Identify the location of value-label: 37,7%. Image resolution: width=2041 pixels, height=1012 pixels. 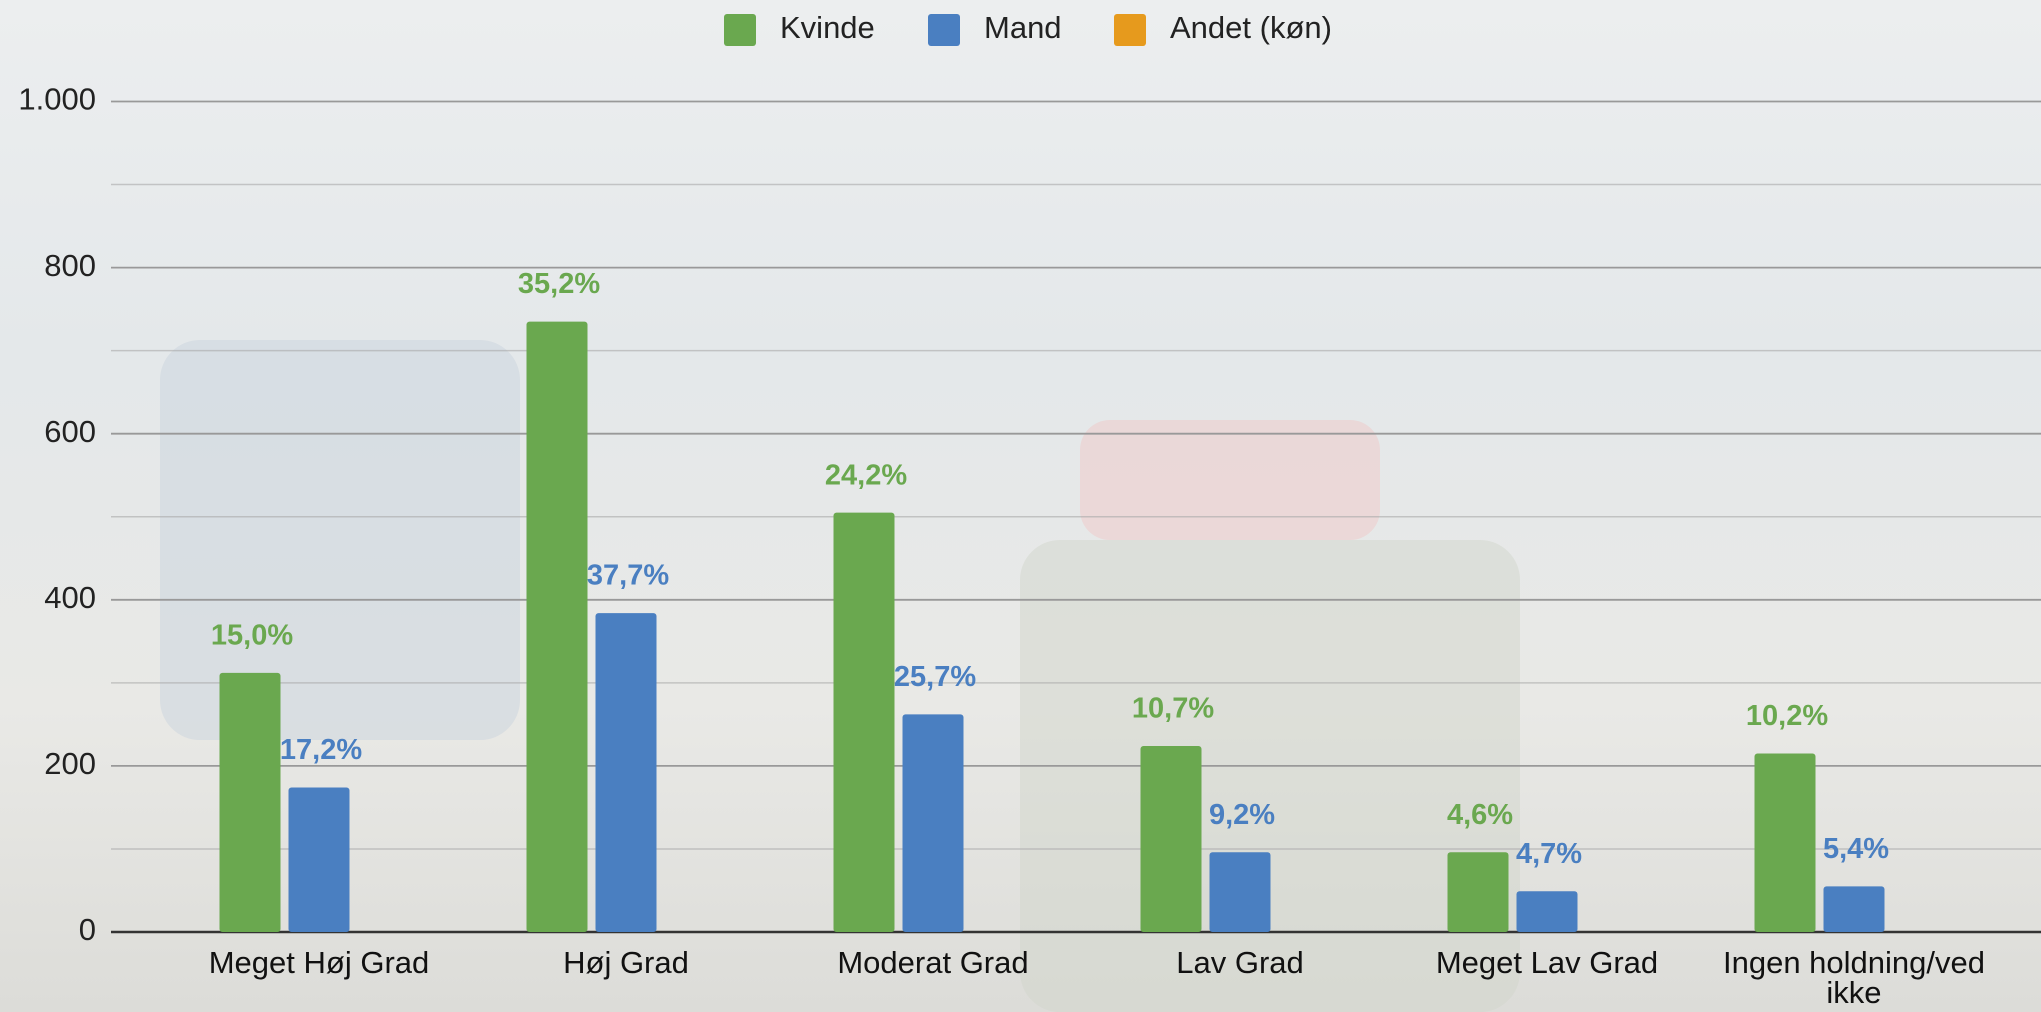
(628, 576).